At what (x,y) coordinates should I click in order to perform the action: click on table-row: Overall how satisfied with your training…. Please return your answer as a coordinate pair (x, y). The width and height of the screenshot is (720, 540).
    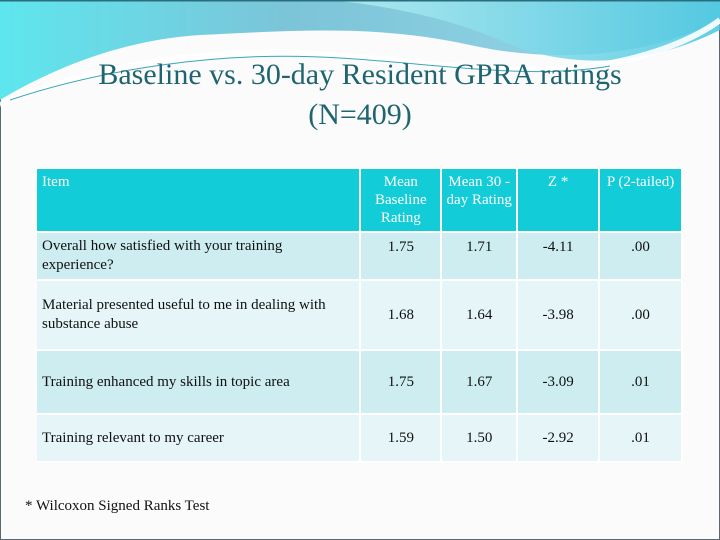
    Looking at the image, I should click on (360, 256).